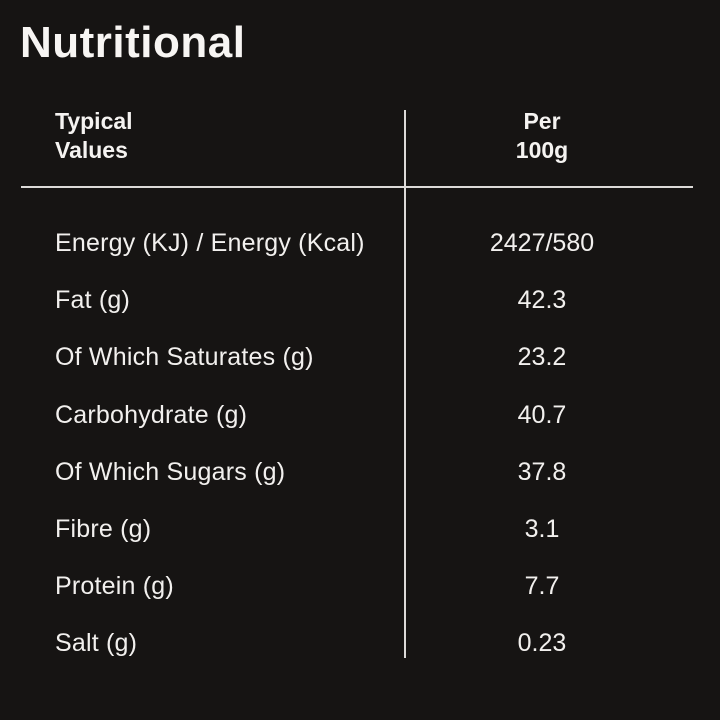 This screenshot has height=720, width=720. Describe the element at coordinates (542, 150) in the screenshot. I see `column-header-100g-line: 100g` at that location.